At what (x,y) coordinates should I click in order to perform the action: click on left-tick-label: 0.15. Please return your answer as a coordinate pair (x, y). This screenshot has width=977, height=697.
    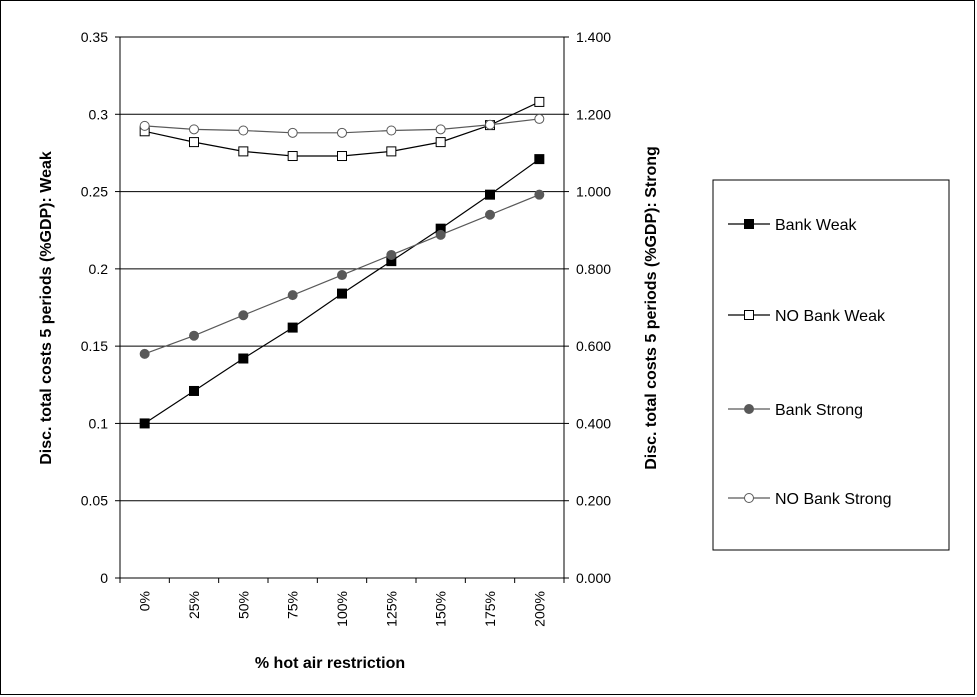
    Looking at the image, I should click on (94, 346).